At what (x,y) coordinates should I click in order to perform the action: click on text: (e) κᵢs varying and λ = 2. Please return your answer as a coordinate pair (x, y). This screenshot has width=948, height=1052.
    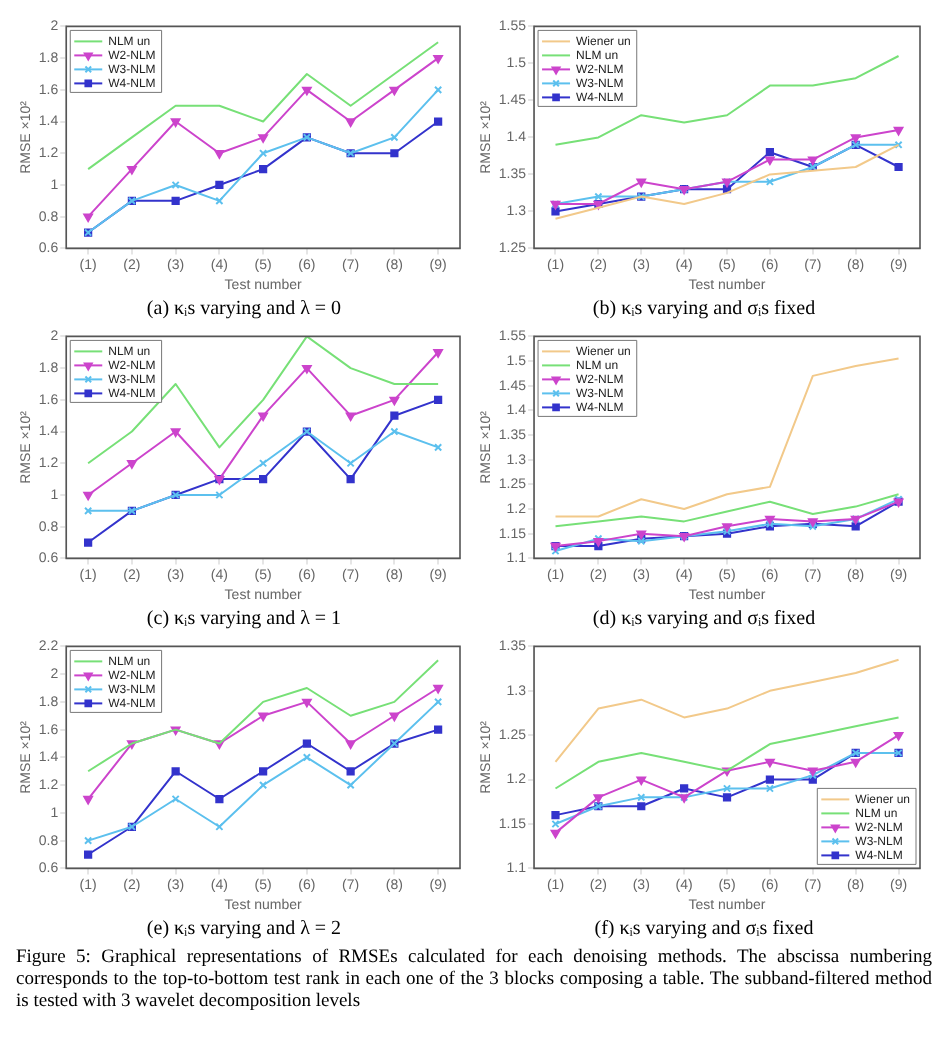
    Looking at the image, I should click on (244, 929).